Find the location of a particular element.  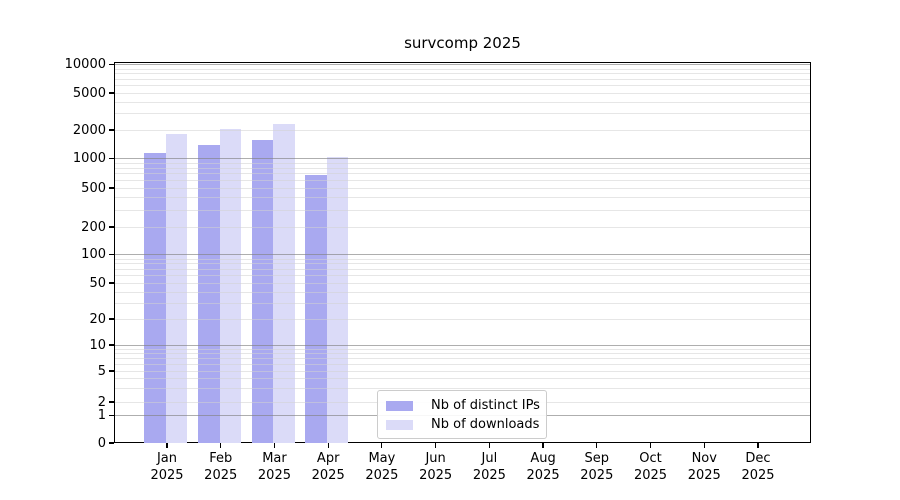

x-tick-label: Aug 2025 is located at coordinates (543, 467).